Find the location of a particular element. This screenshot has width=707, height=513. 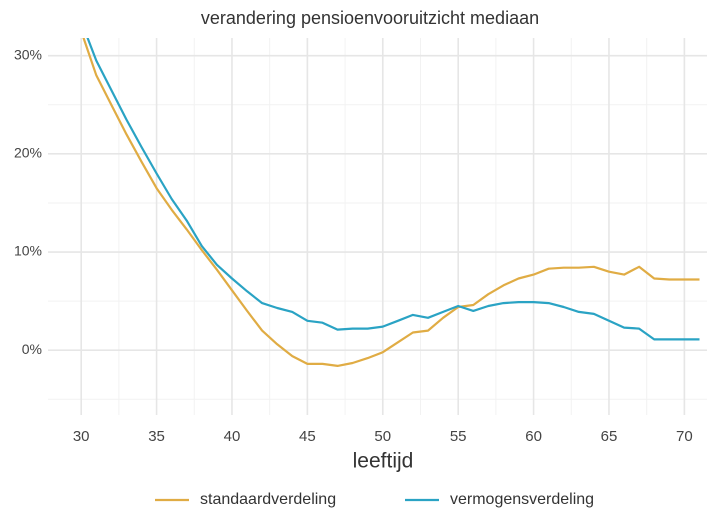

x-tick-label: 60 is located at coordinates (533, 436).